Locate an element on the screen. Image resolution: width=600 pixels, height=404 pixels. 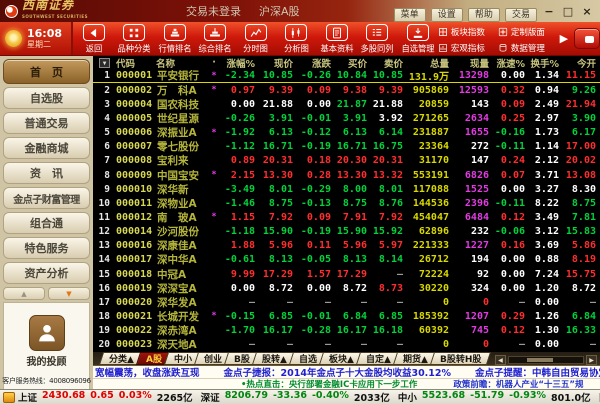
cell-speed: 0.00 is located at coordinates (512, 189).